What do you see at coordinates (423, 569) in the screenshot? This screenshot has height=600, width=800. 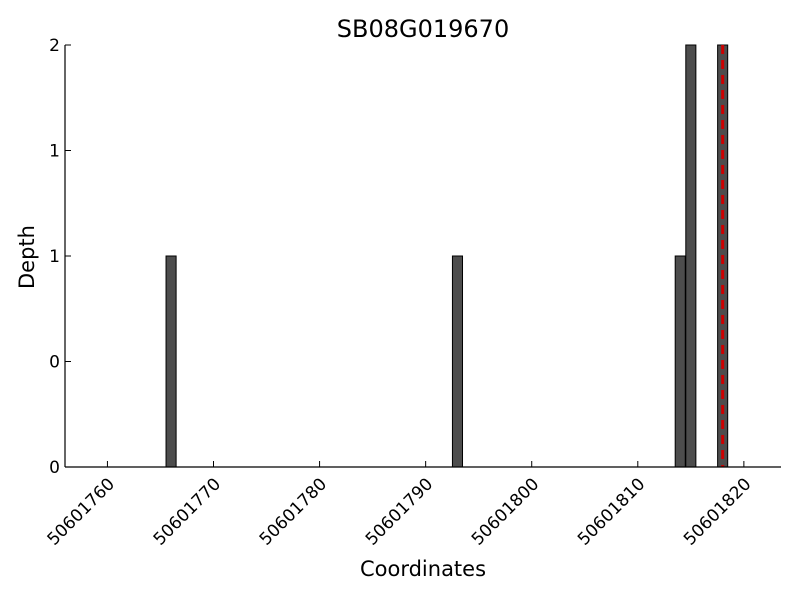 I see `x-axis-label: Coordinates` at bounding box center [423, 569].